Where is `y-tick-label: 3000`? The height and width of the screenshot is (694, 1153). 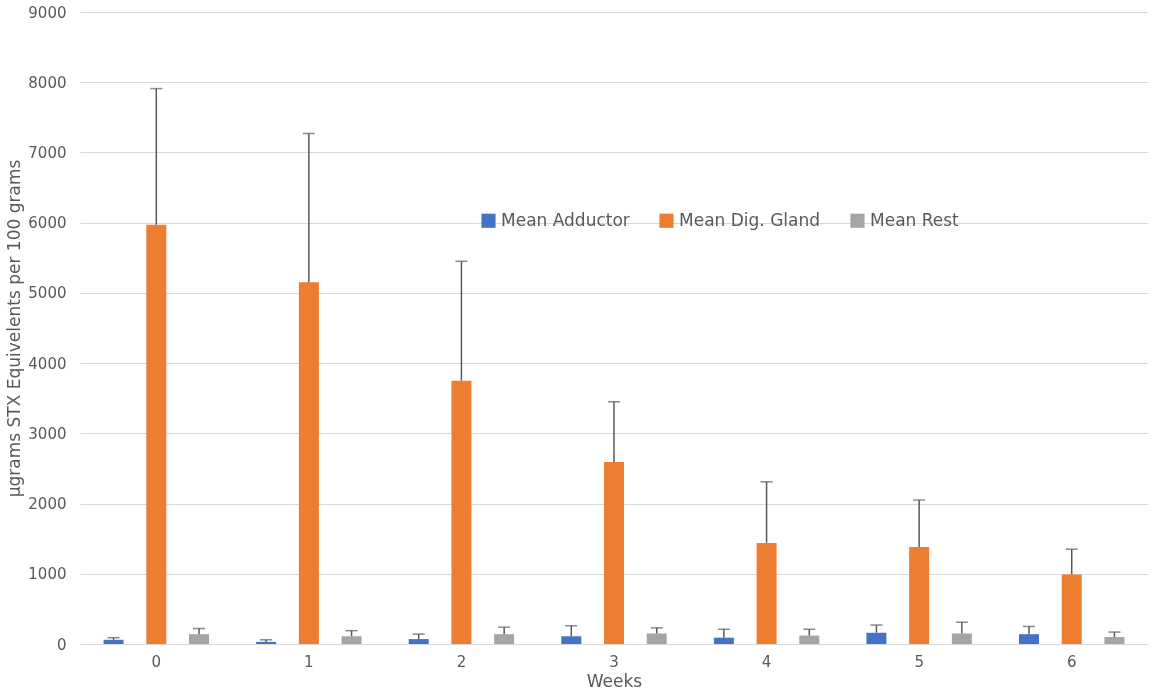
y-tick-label: 3000 is located at coordinates (47, 433).